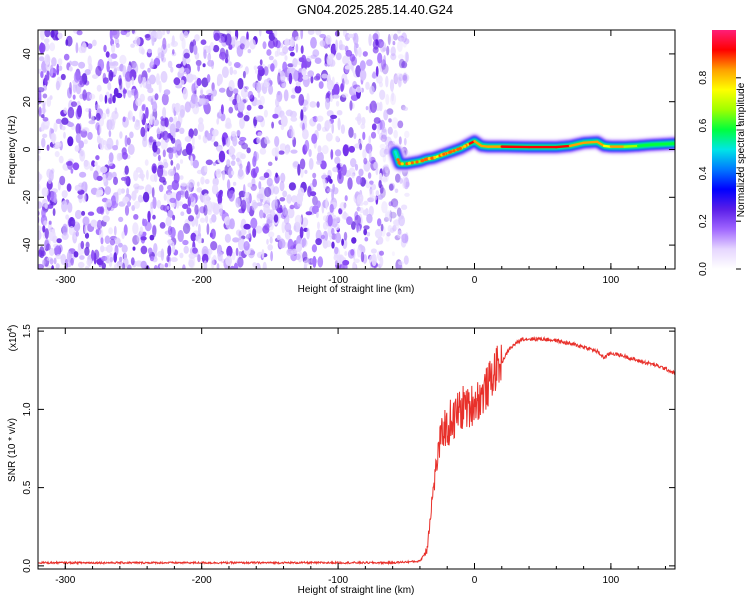  Describe the element at coordinates (531, 152) in the screenshot. I see `spectrogram-ridge` at that location.